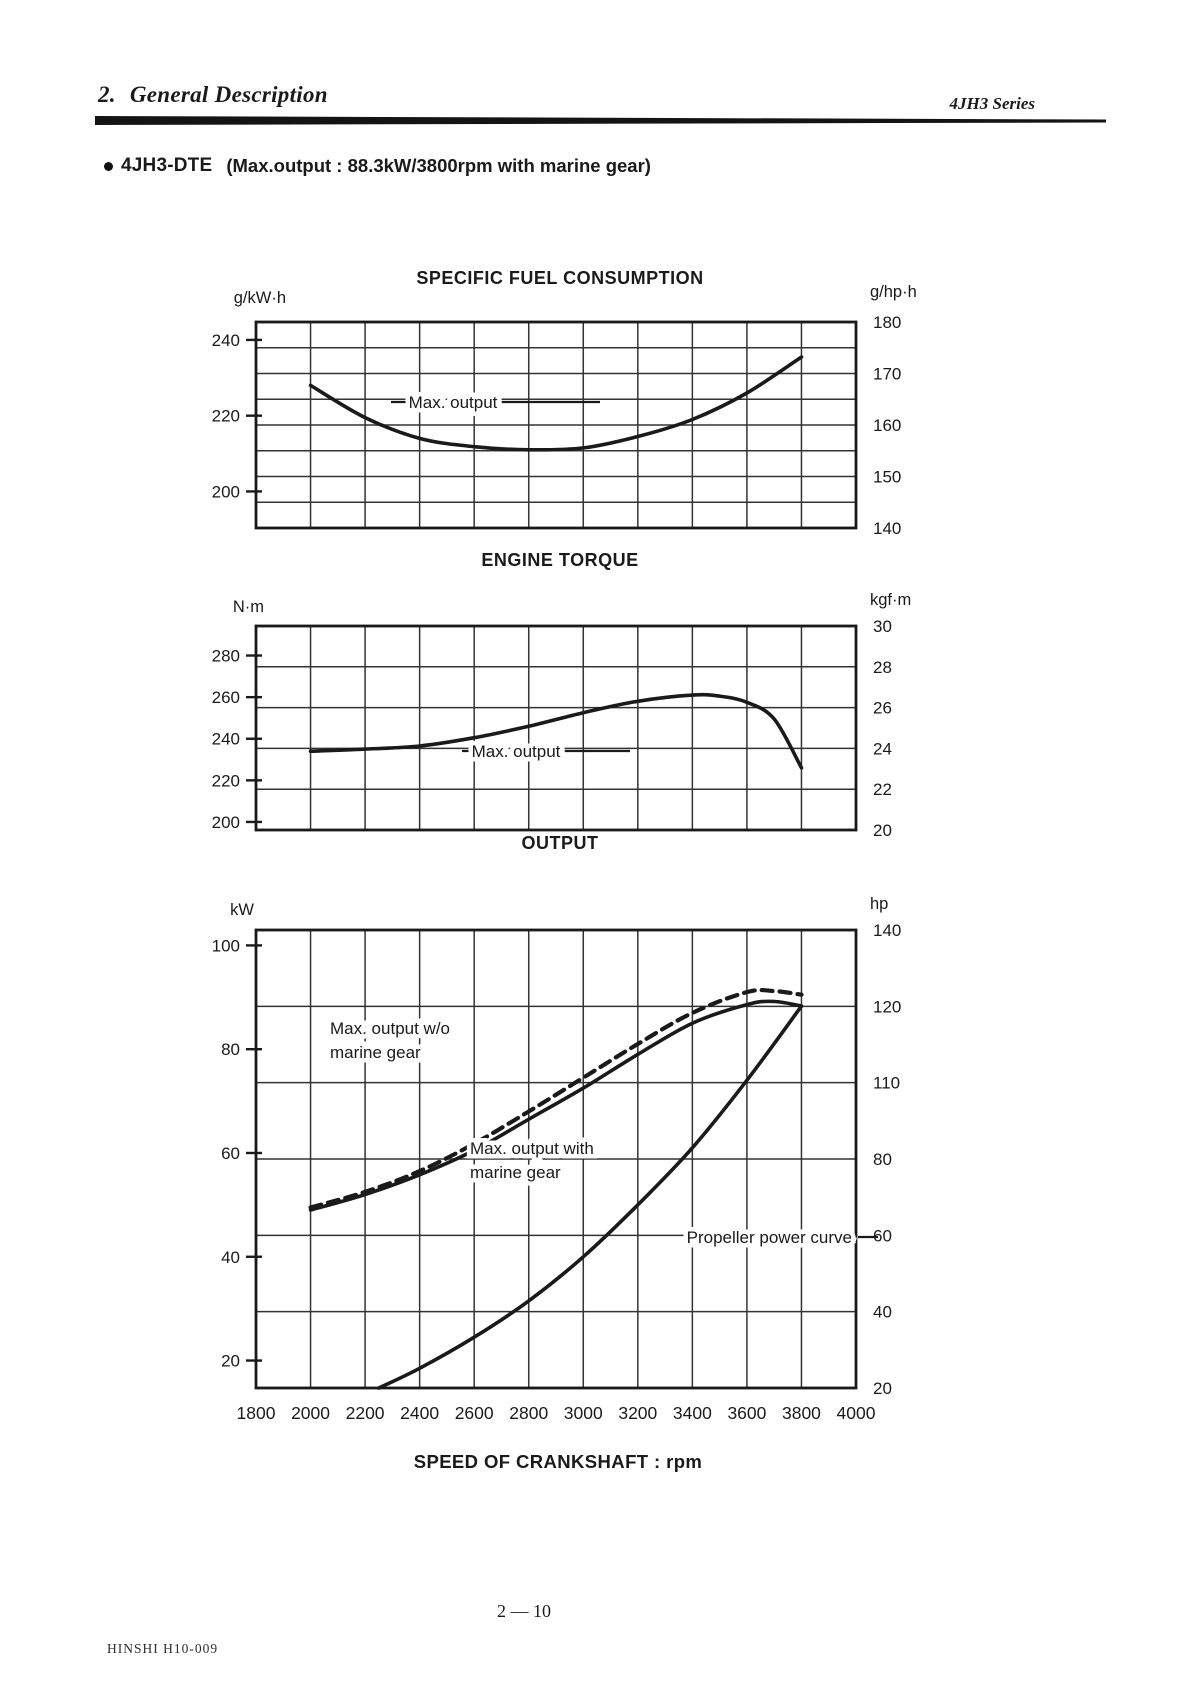 The image size is (1198, 1682). Describe the element at coordinates (256, 1413) in the screenshot. I see `x-axis-tick-label: 1800` at that location.